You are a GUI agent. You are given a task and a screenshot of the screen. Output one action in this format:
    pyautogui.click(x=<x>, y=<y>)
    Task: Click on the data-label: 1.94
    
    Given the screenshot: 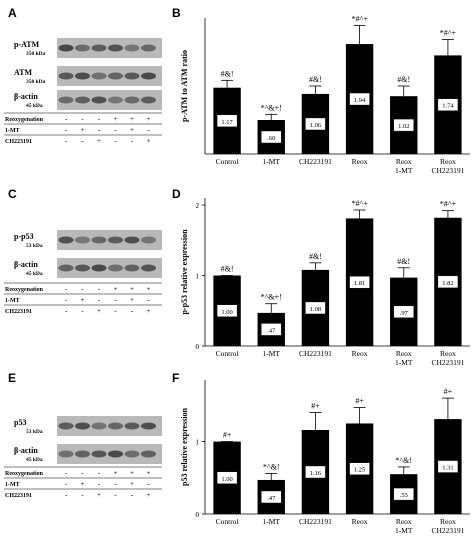 What is the action you would take?
    pyautogui.click(x=360, y=100)
    